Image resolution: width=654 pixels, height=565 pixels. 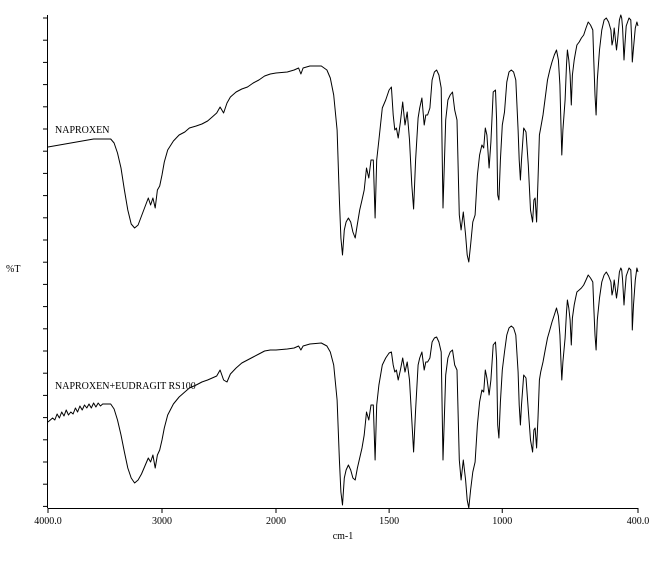 What do you see at coordinates (82, 130) in the screenshot?
I see `series-label-1: NAPROXEN` at bounding box center [82, 130].